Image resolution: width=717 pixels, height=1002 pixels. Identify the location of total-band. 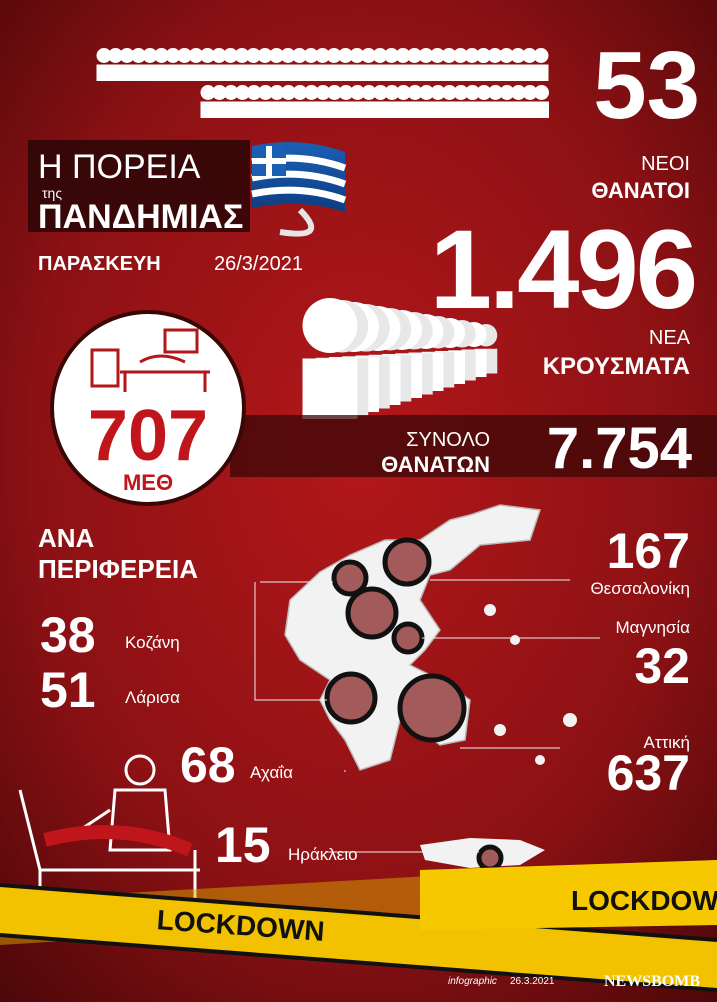
(473, 446).